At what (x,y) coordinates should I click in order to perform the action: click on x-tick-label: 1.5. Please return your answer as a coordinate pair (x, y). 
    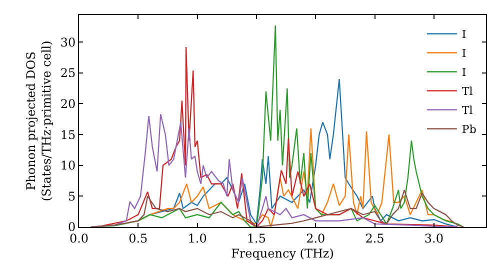
    Looking at the image, I should click on (256, 238).